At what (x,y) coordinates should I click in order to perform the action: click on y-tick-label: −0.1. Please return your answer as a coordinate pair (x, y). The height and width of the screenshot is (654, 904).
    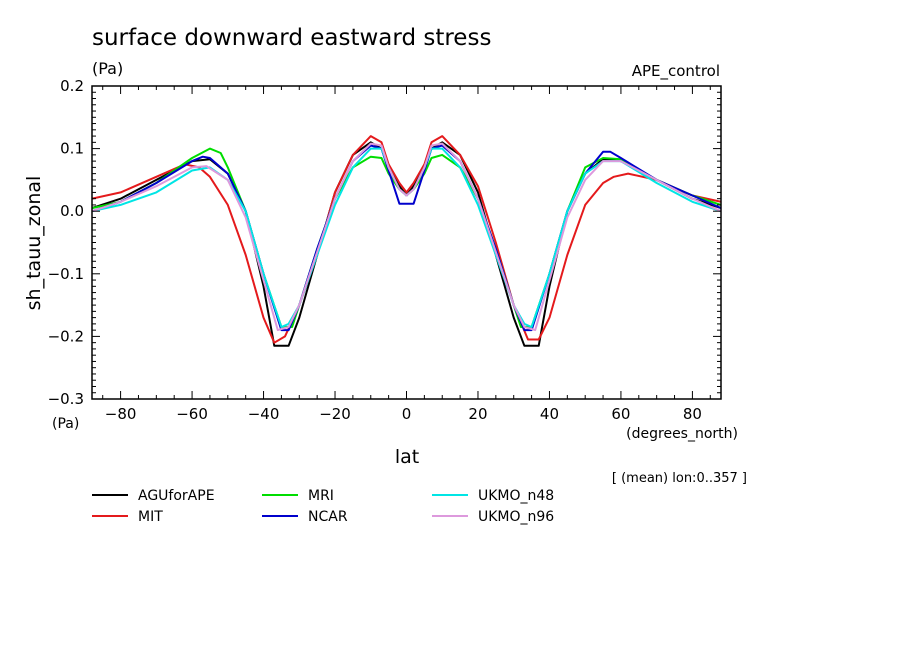
    Looking at the image, I should click on (66, 274).